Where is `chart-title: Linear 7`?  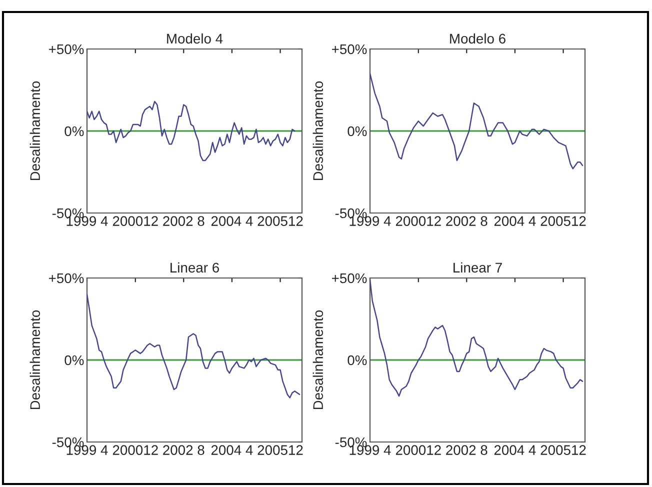
chart-title: Linear 7 is located at coordinates (478, 267).